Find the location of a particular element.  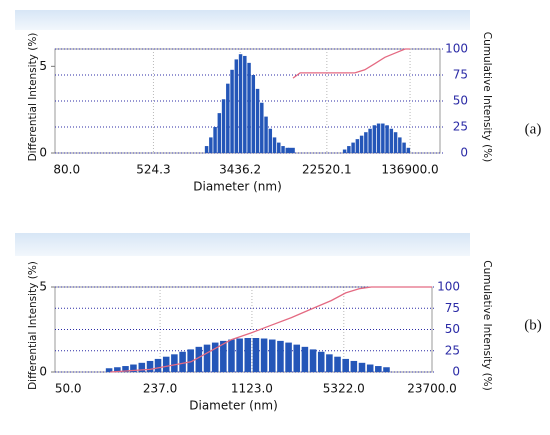

cumulative-line is located at coordinates (351, 63).